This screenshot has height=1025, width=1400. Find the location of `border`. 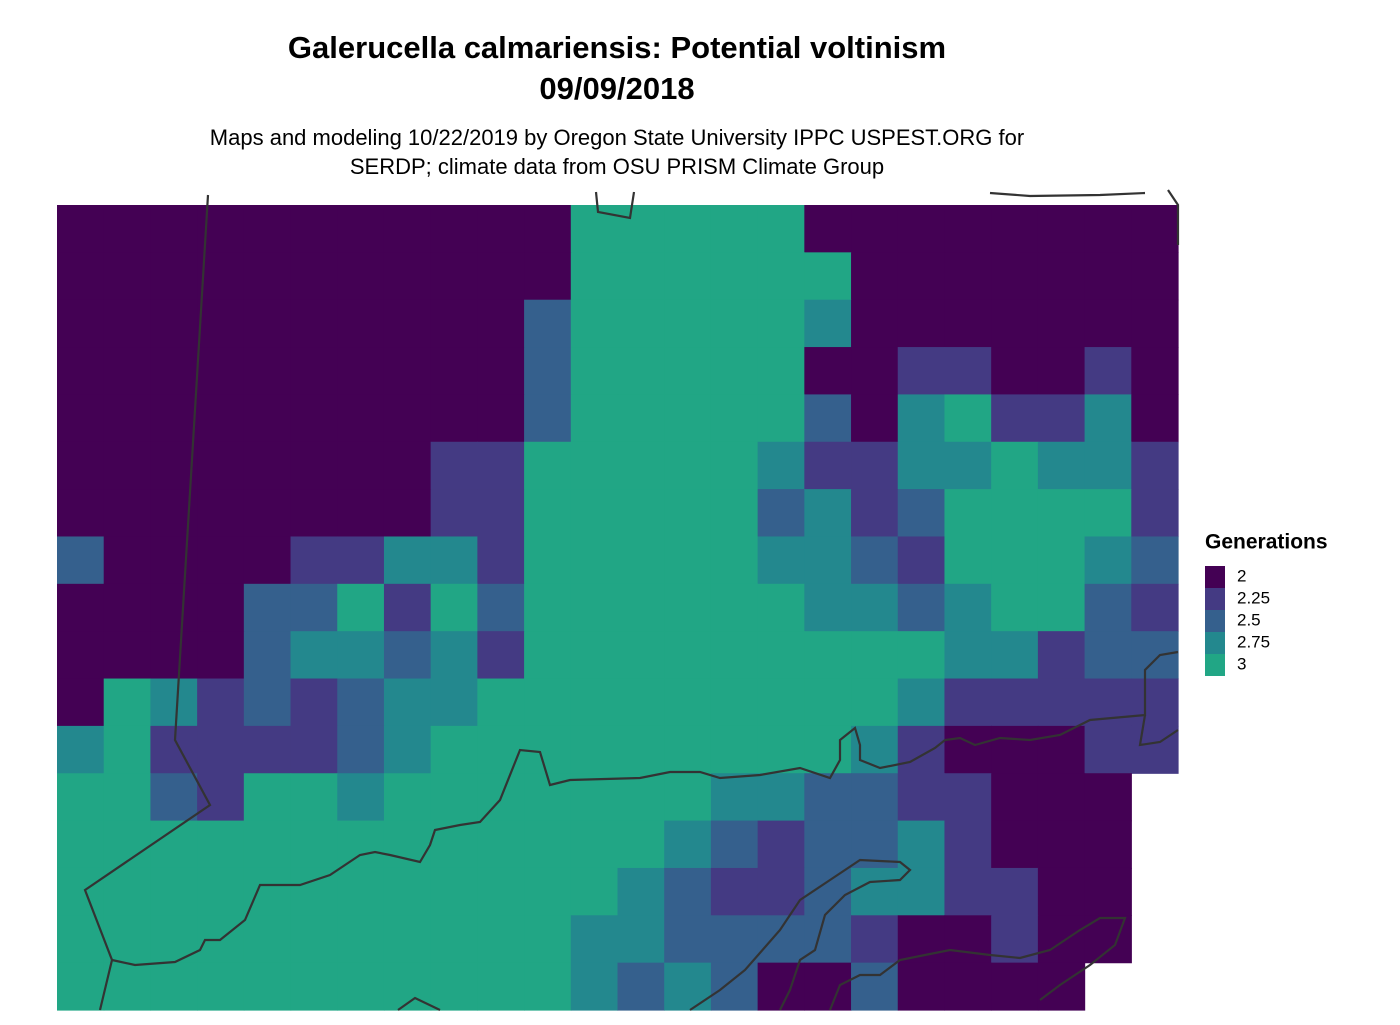

border is located at coordinates (1084, 217).